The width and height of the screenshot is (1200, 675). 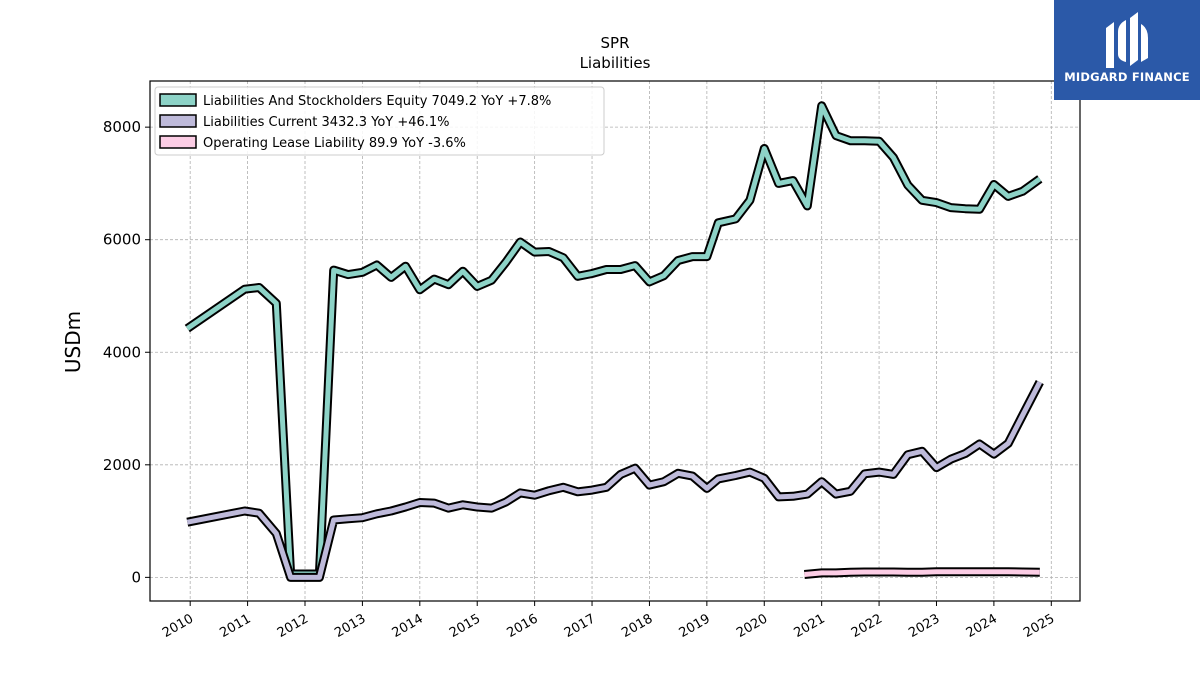 What do you see at coordinates (1127, 40) in the screenshot?
I see `midgard-logo-icon` at bounding box center [1127, 40].